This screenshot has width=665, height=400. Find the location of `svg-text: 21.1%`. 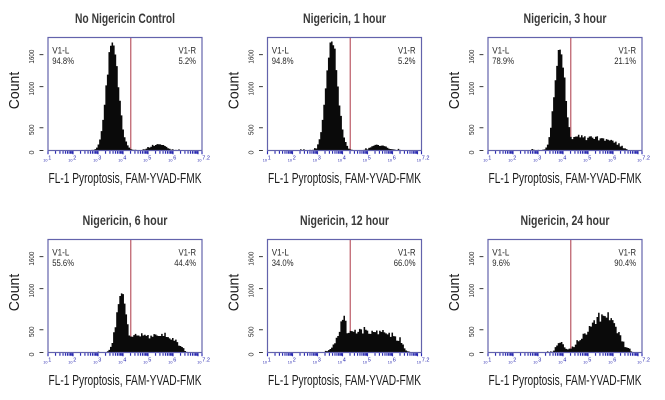

svg-text: 21.1% is located at coordinates (625, 61).